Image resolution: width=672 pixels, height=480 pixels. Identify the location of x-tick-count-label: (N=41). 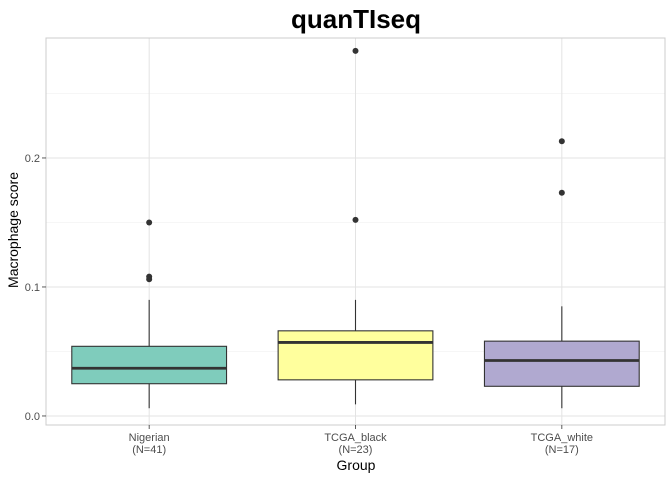
(149, 450).